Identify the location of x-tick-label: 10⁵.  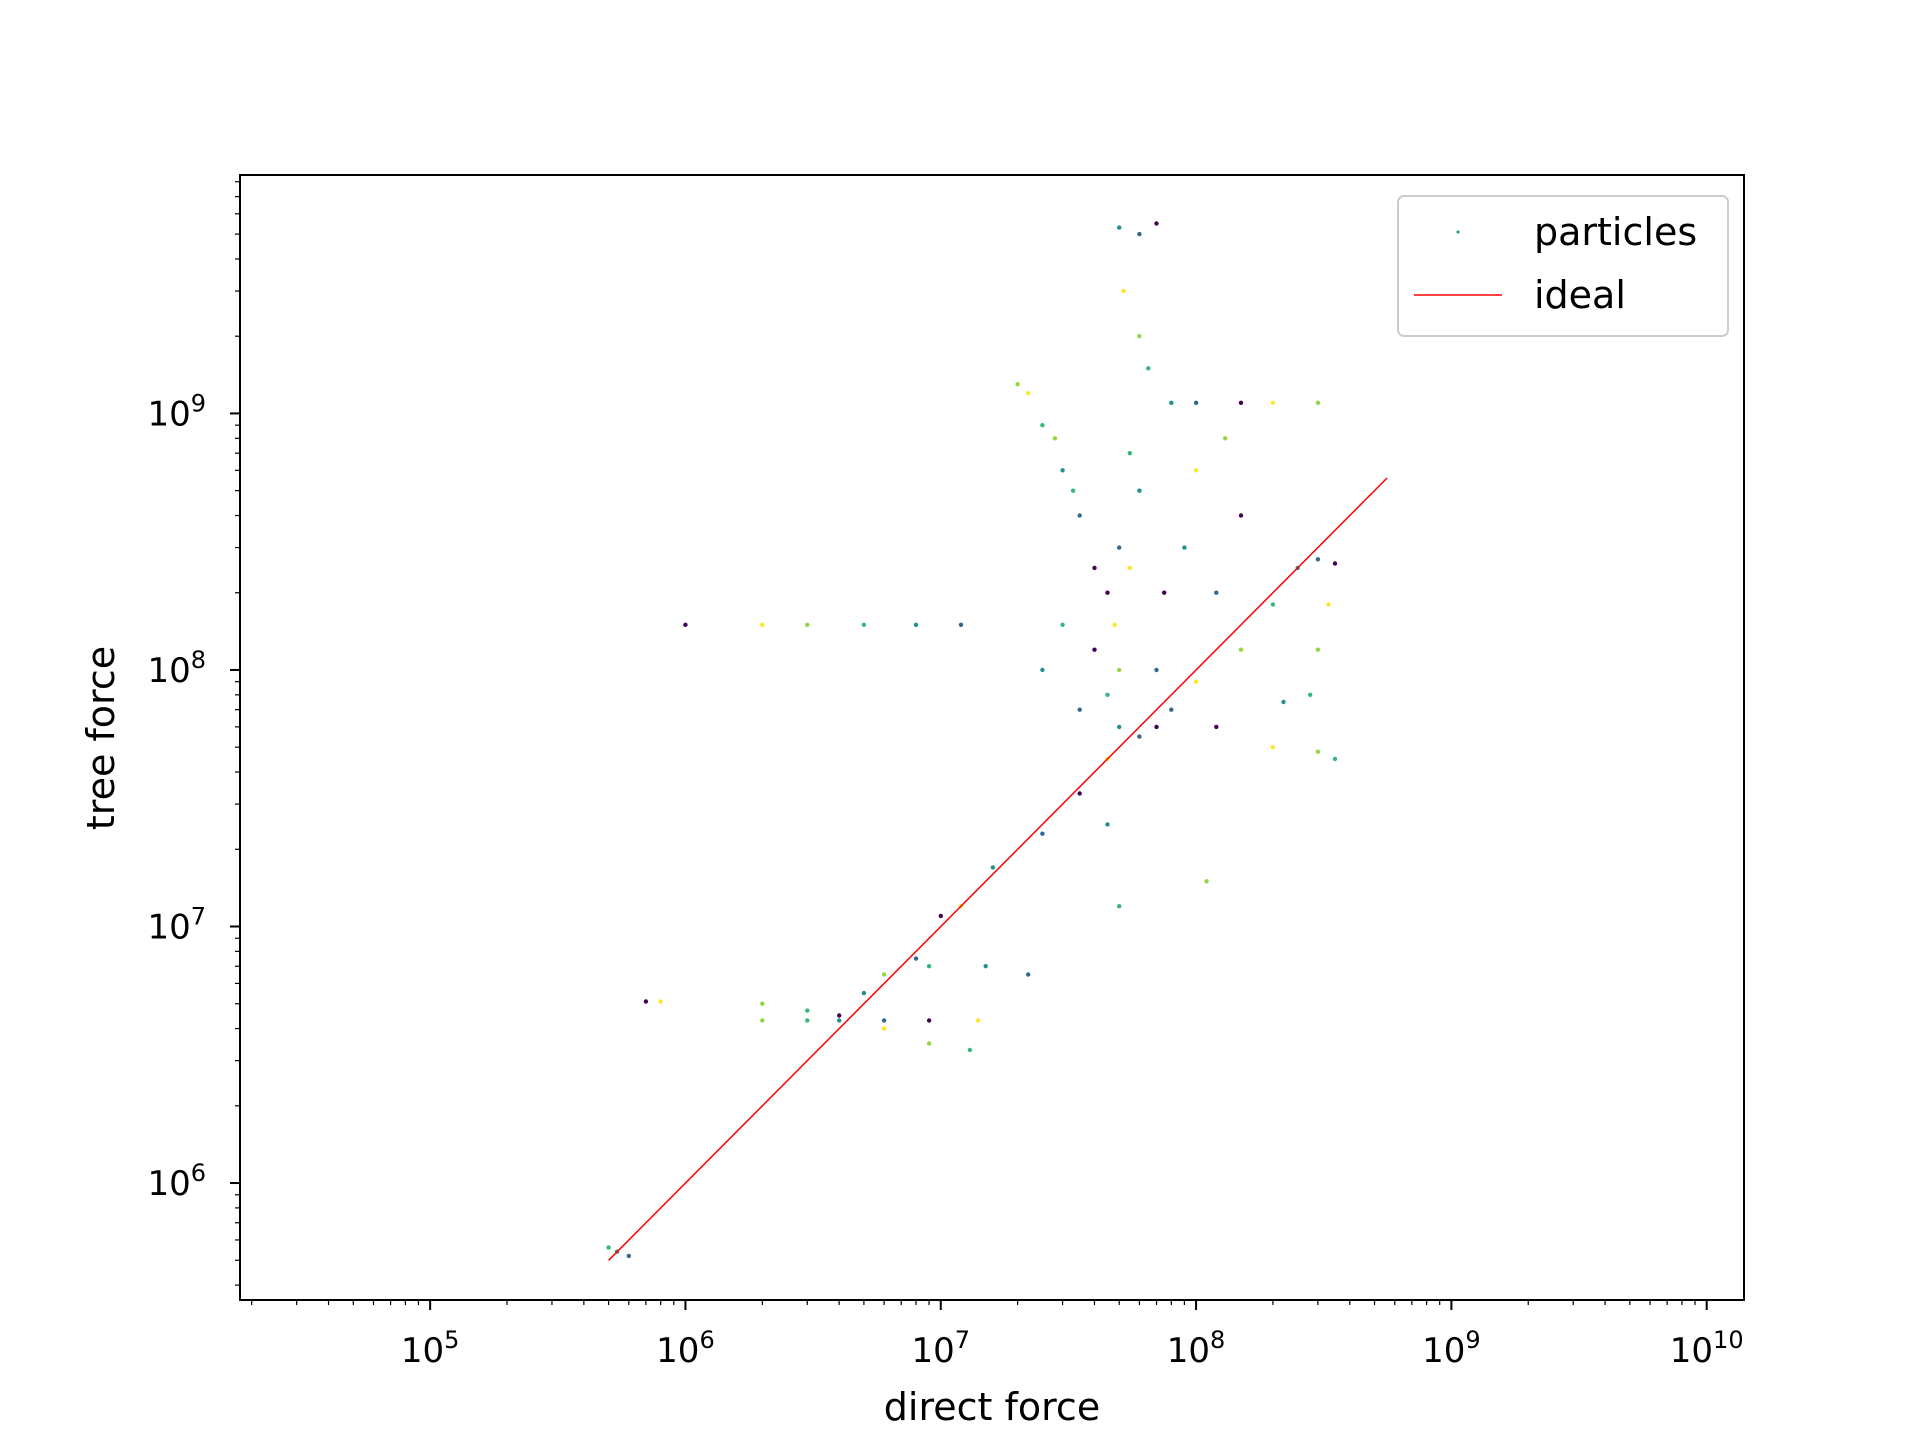
(430, 1348).